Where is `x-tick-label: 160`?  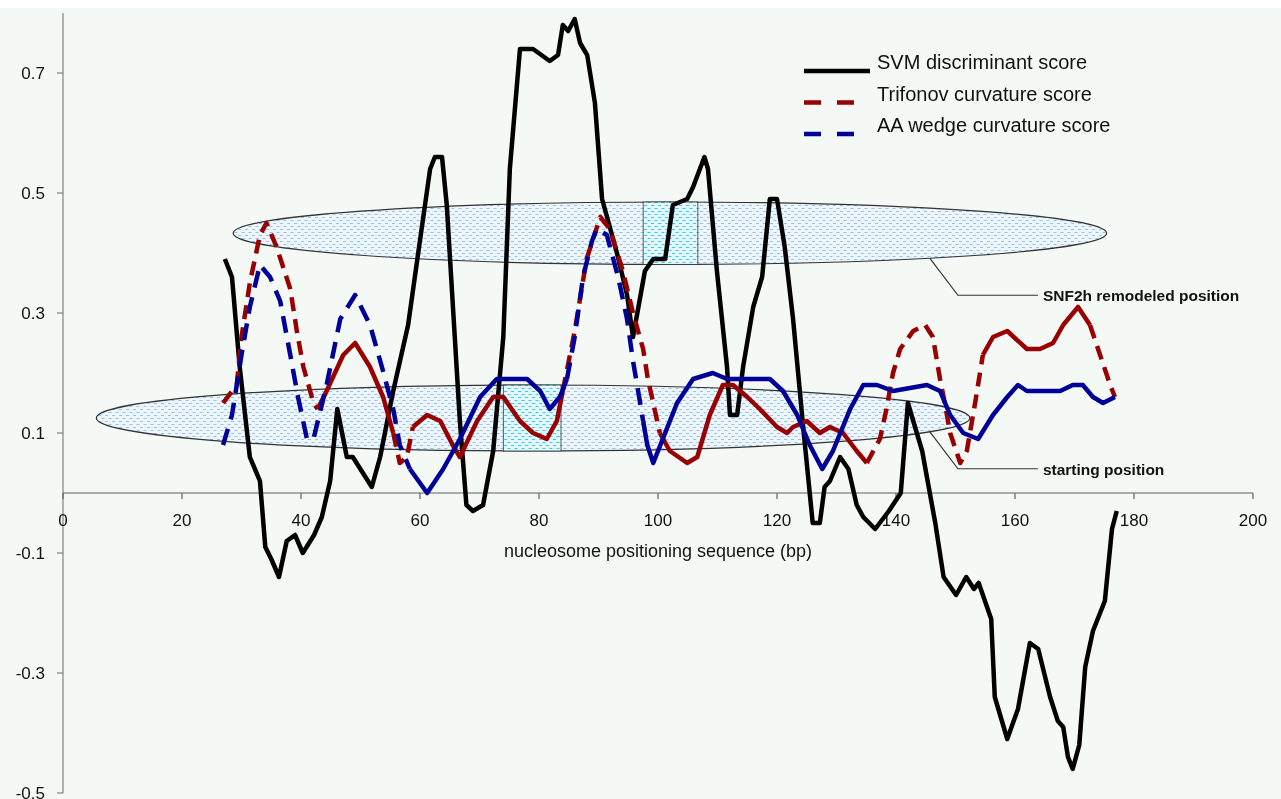 x-tick-label: 160 is located at coordinates (1015, 520).